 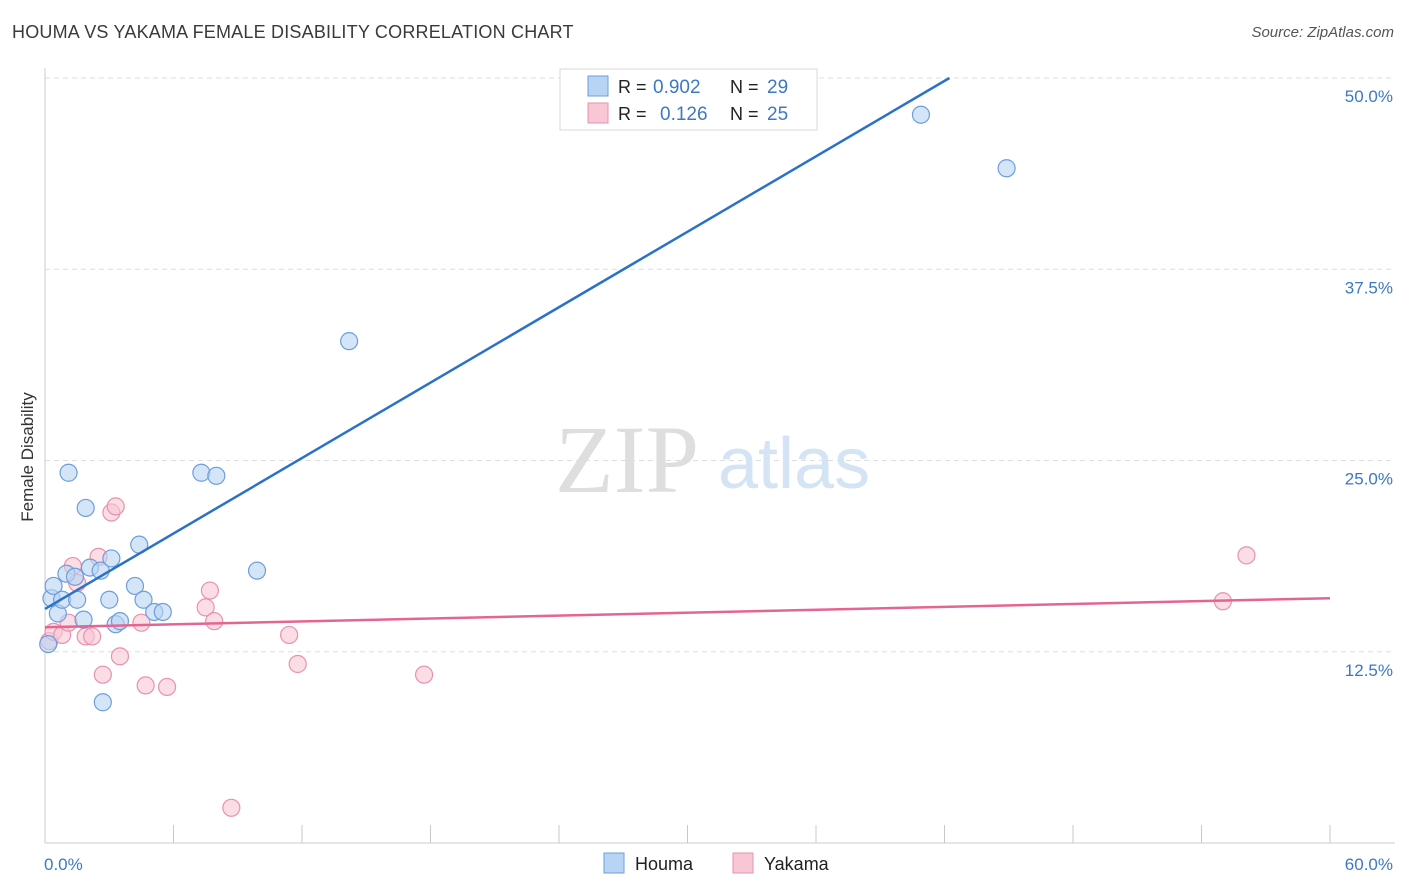 What do you see at coordinates (598, 86) in the screenshot?
I see `stats-legend-swatch-houma` at bounding box center [598, 86].